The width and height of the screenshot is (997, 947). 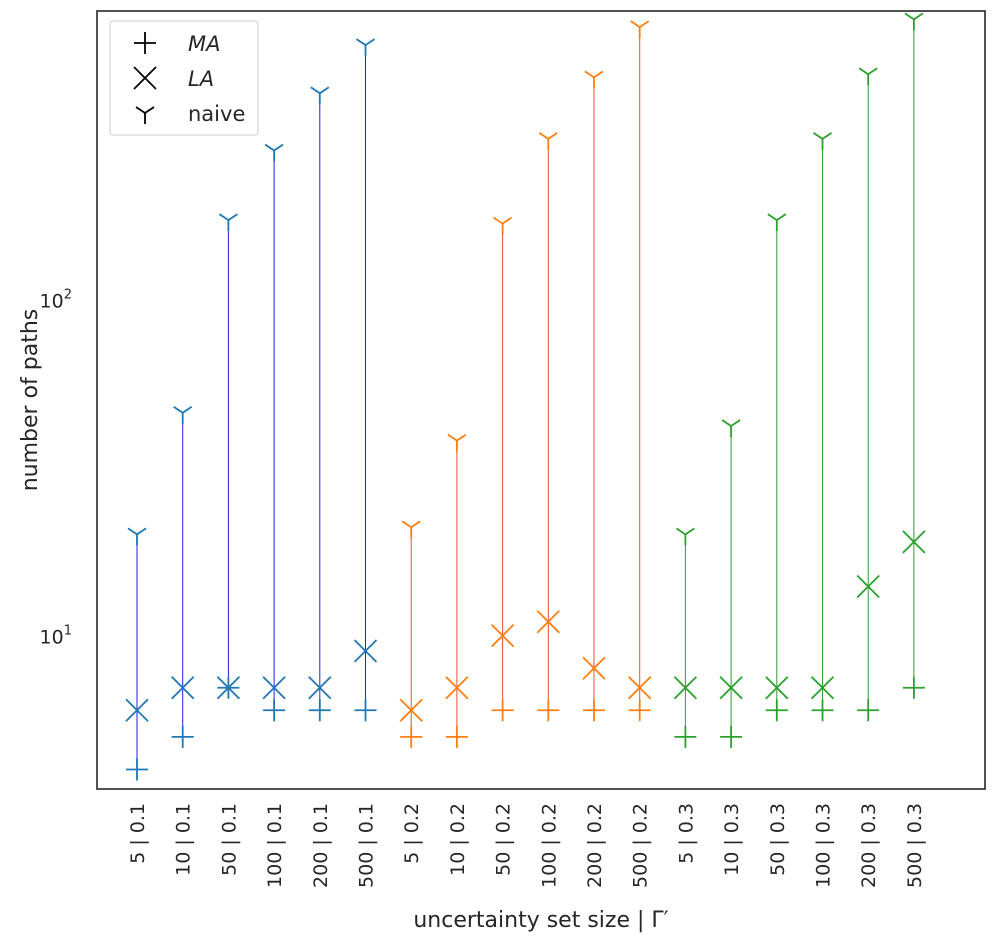 I want to click on x-tick-label-7: 5 | 0.2, so click(x=412, y=833).